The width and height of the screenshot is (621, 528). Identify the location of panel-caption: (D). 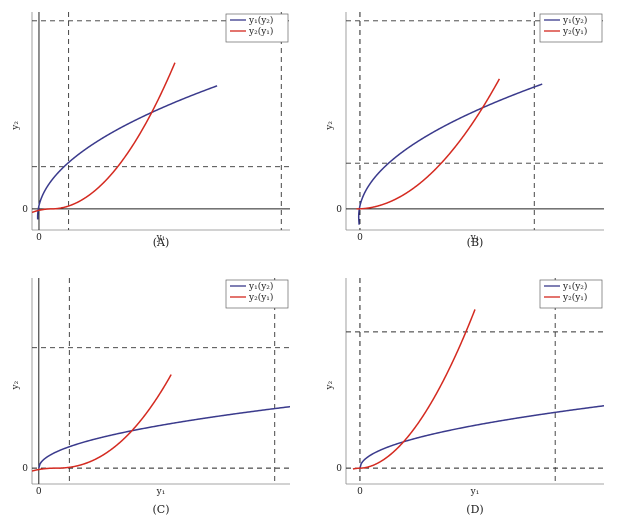
(474, 509).